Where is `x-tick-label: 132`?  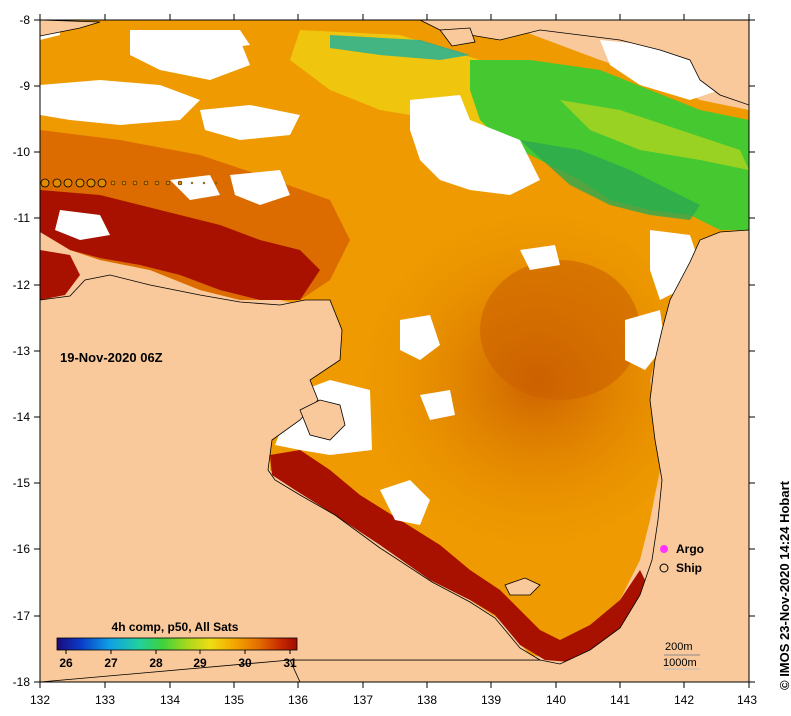
x-tick-label: 132 is located at coordinates (40, 700).